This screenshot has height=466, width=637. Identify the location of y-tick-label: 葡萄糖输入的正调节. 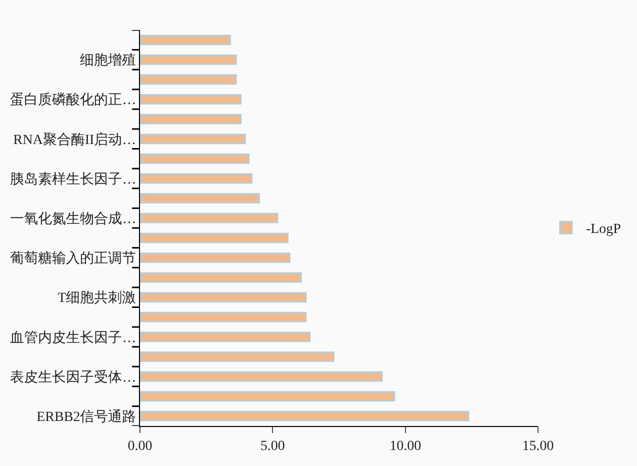
(73, 258).